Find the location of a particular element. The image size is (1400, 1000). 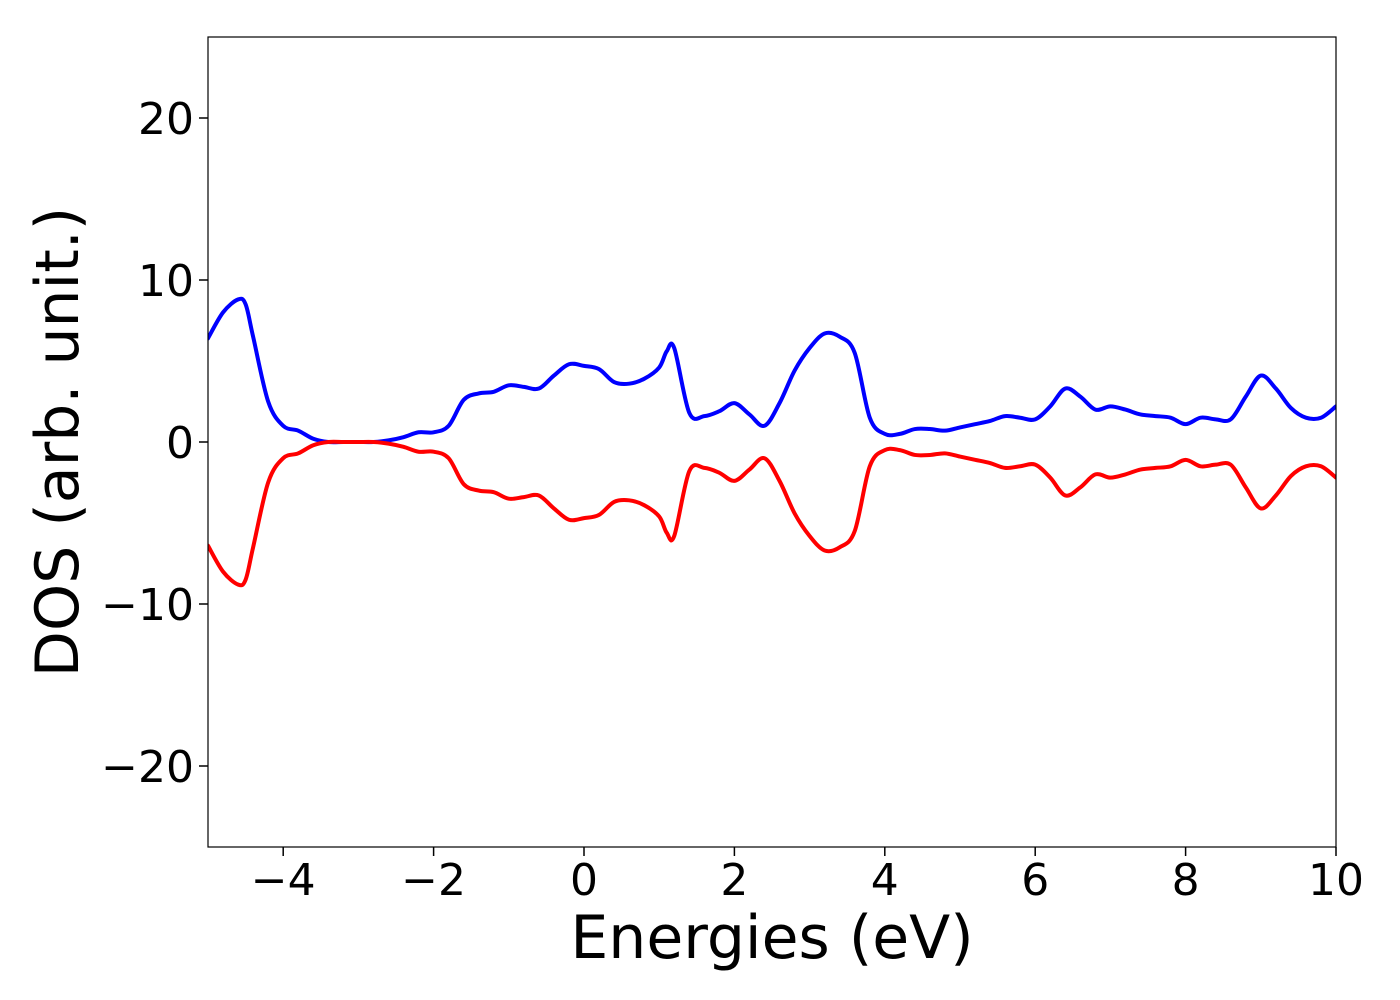

y-axis: −20 −10 0 10 20 is located at coordinates (154, 443).